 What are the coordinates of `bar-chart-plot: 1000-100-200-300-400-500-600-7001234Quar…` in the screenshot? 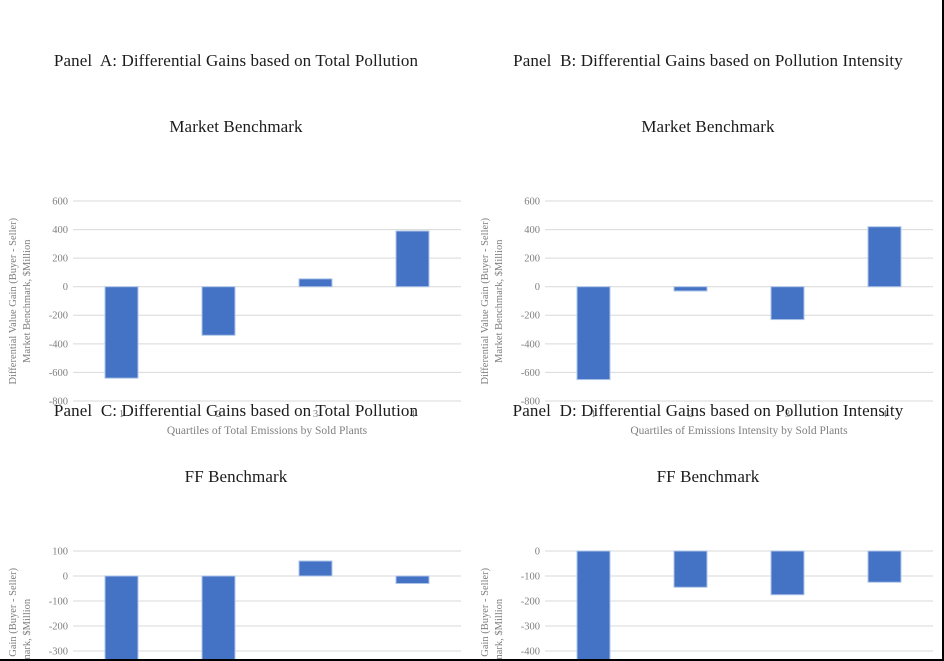 It's located at (255, 602).